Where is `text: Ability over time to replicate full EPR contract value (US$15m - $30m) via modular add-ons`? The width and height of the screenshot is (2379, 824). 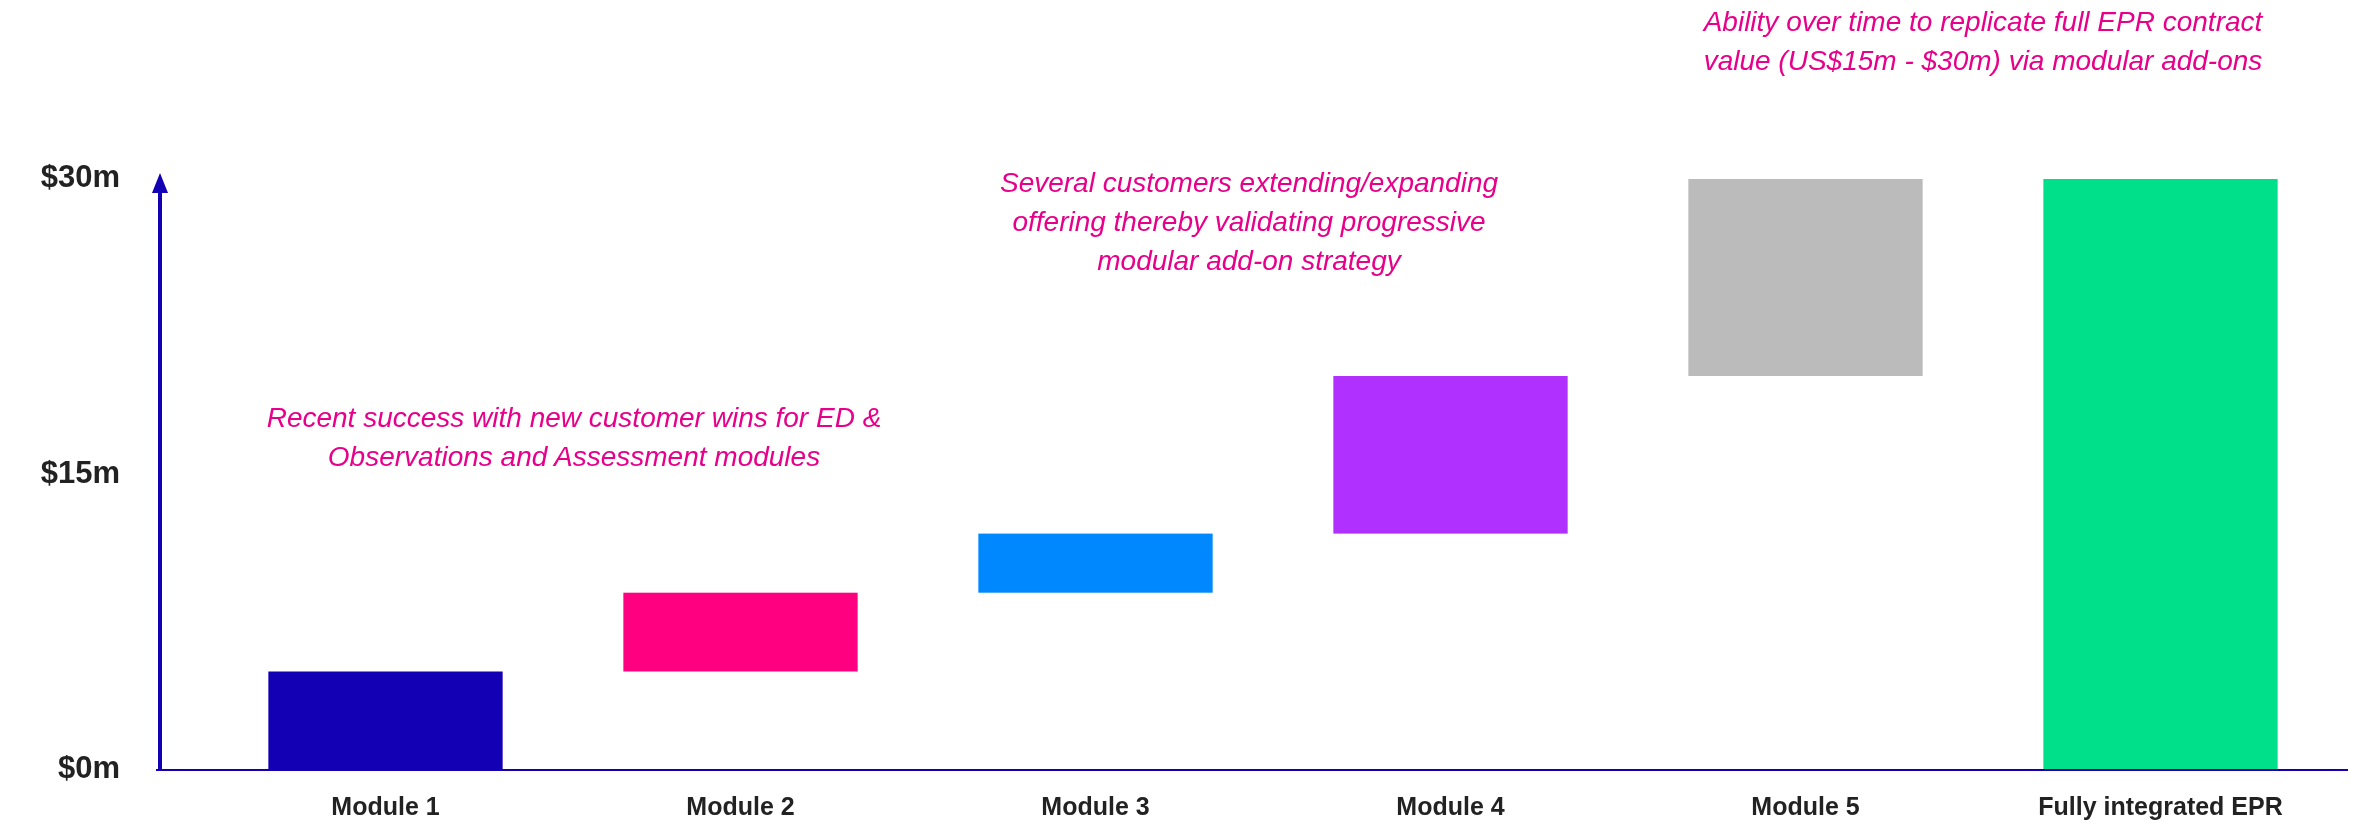
text: Ability over time to replicate full EPR contract value (US$15m - $30m) via modular add-ons is located at coordinates (1982, 41).